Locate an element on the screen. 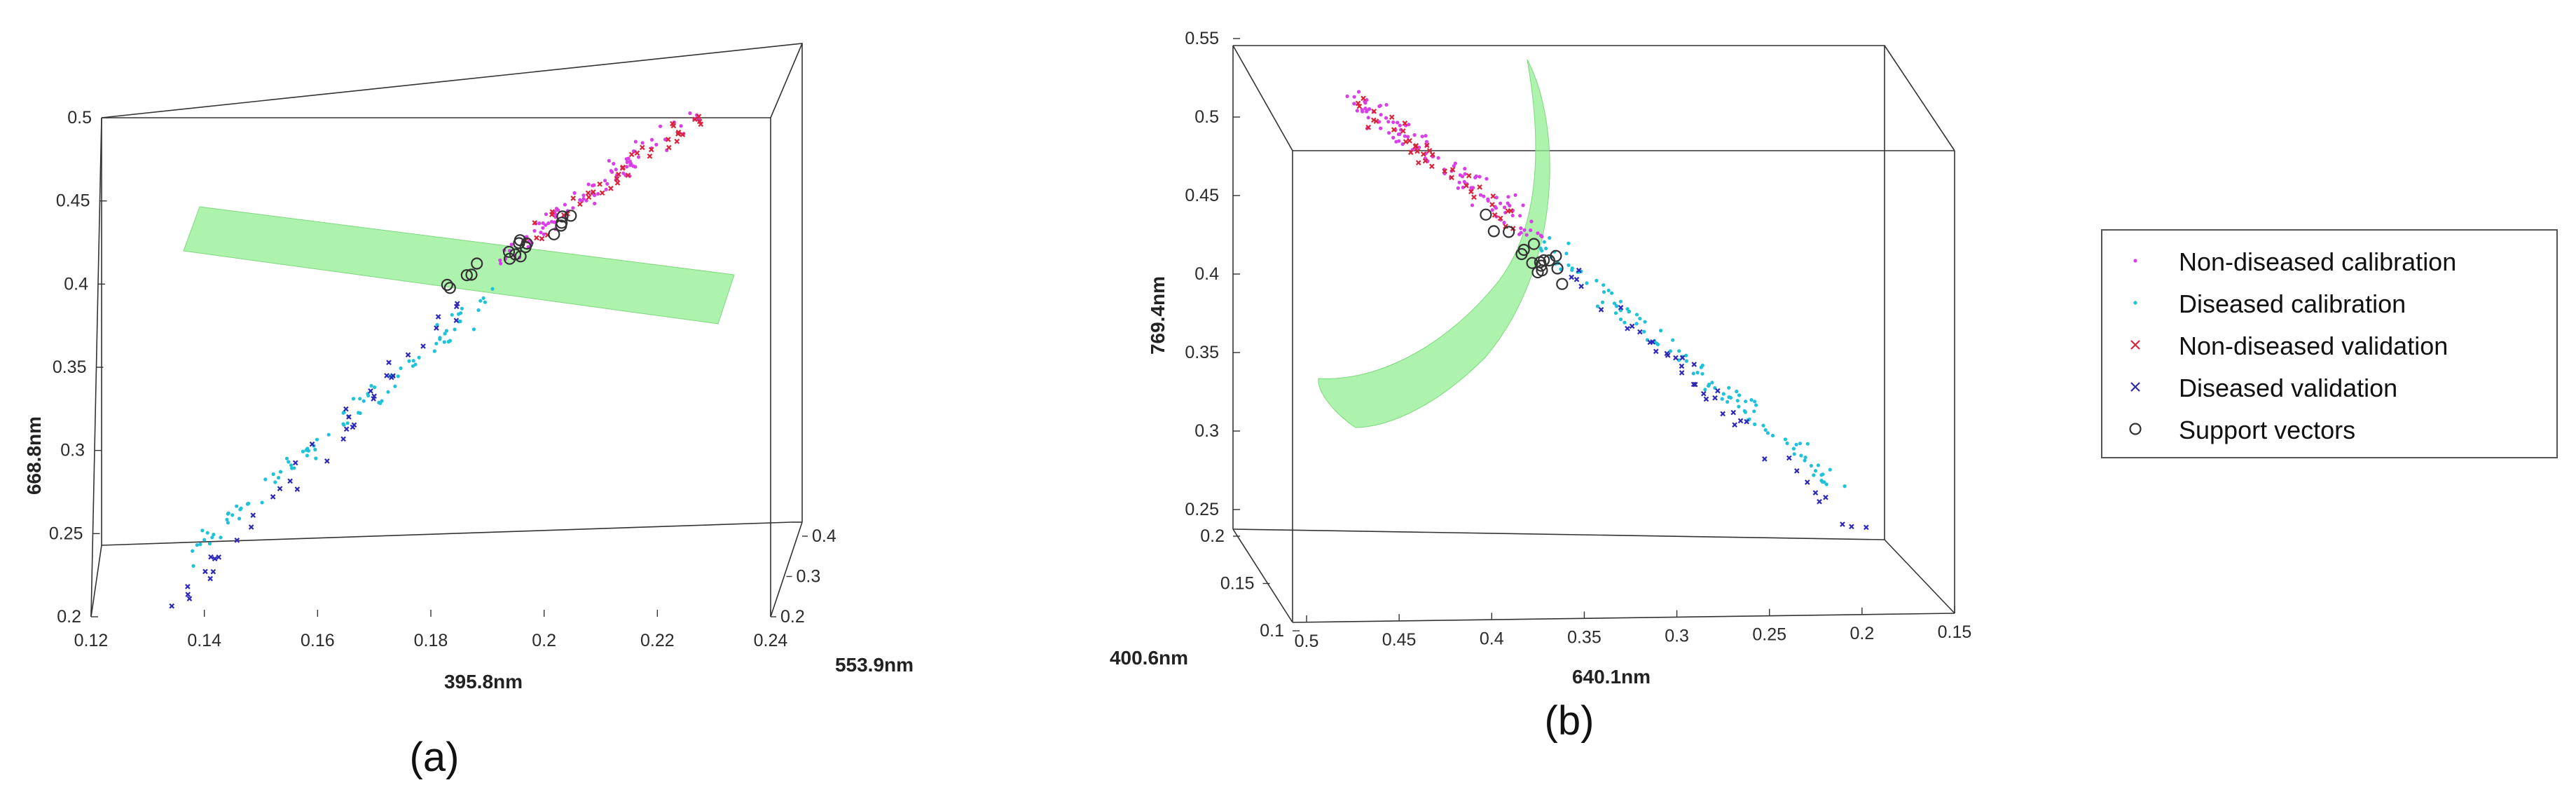 This screenshot has width=2576, height=792. panel-b-points is located at coordinates (1607, 310).